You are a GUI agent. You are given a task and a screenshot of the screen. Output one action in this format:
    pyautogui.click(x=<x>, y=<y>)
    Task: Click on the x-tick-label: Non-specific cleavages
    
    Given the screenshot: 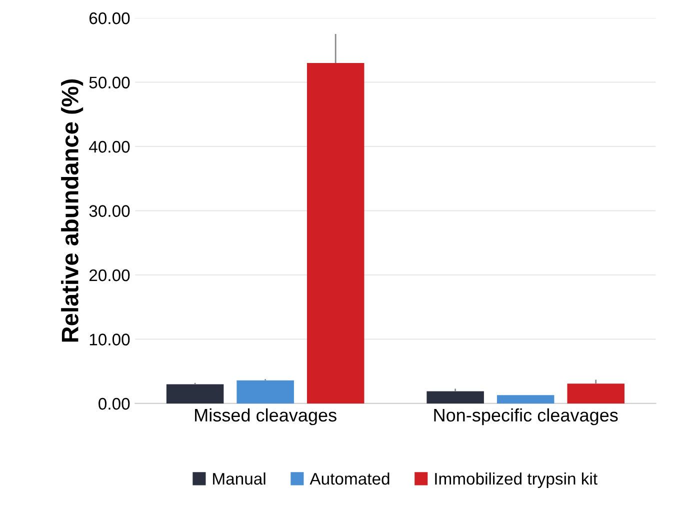 What is the action you would take?
    pyautogui.click(x=526, y=417)
    